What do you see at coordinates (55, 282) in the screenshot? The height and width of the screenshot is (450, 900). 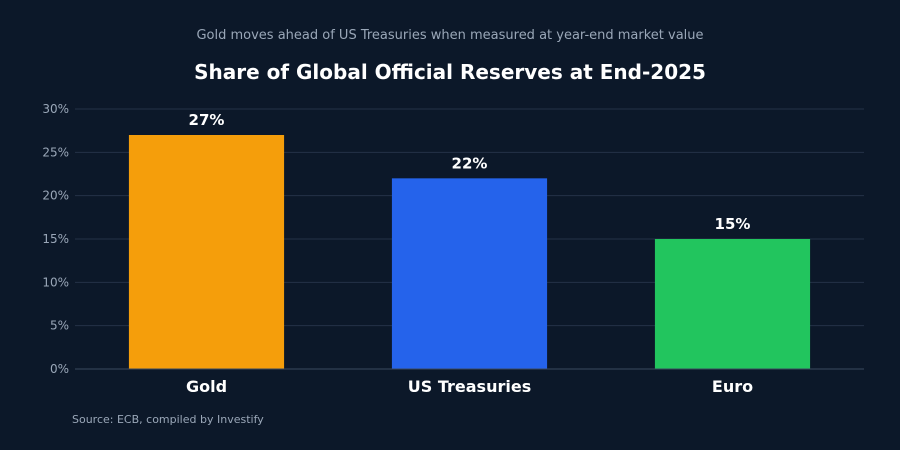 I see `y-tick-label: 10%` at bounding box center [55, 282].